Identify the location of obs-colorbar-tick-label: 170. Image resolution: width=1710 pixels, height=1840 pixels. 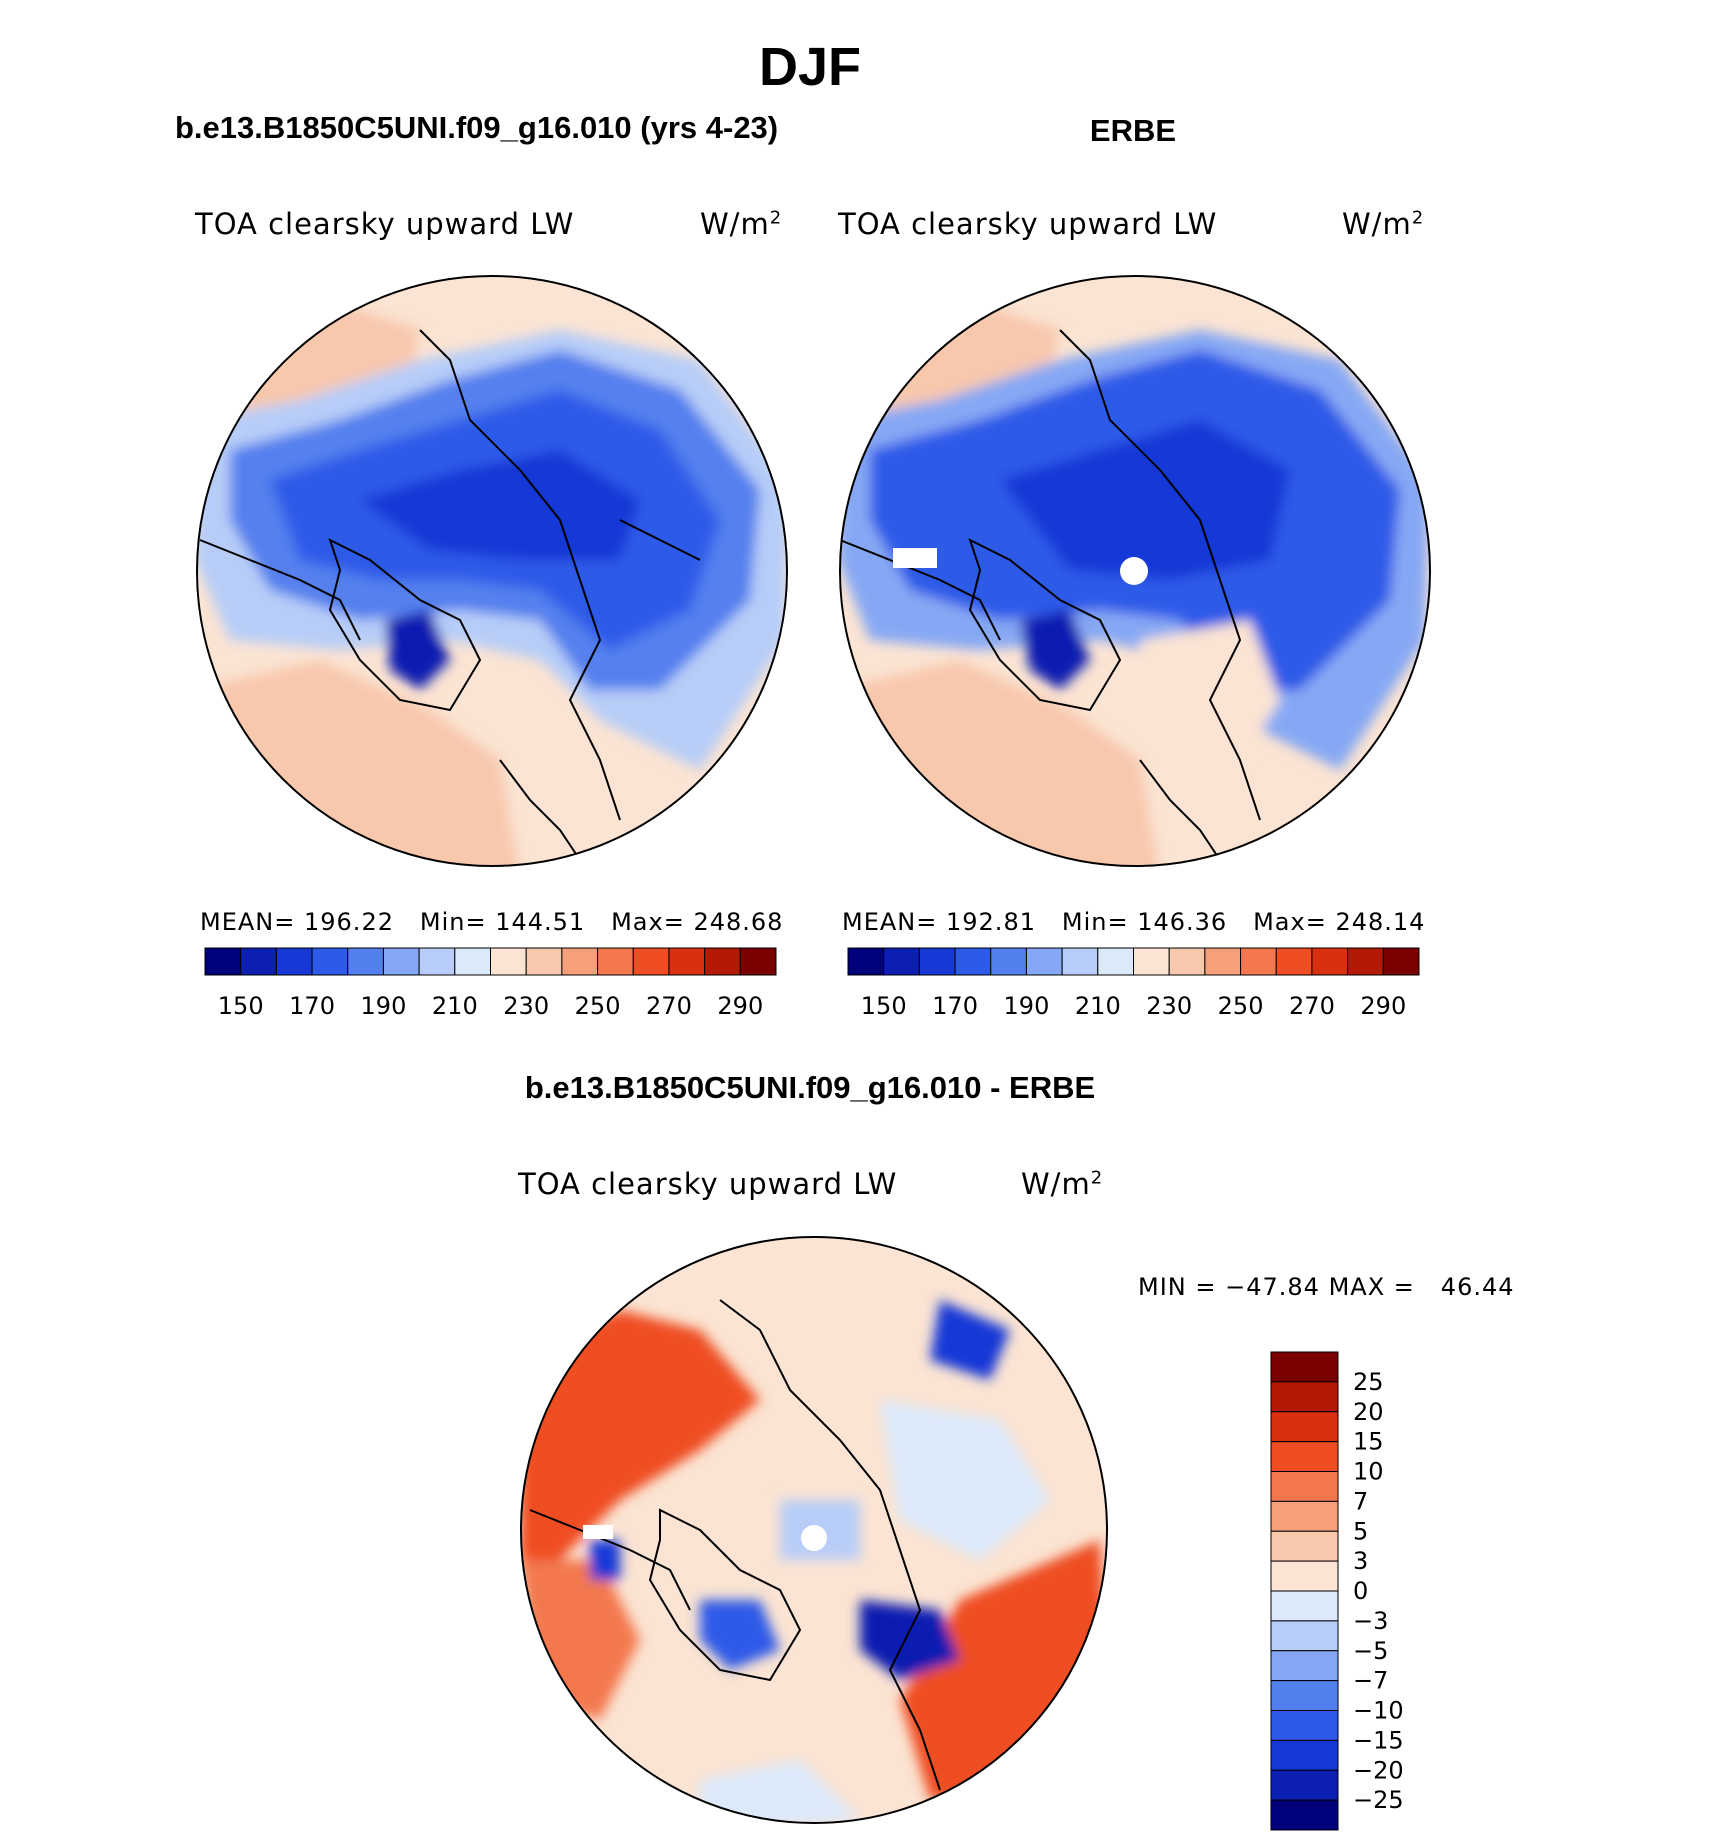
(955, 1006).